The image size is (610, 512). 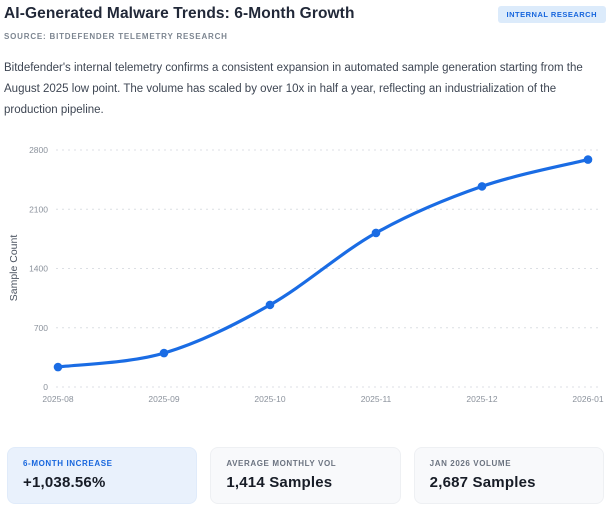 I want to click on stat-value: +1,038.56%, so click(x=64, y=482).